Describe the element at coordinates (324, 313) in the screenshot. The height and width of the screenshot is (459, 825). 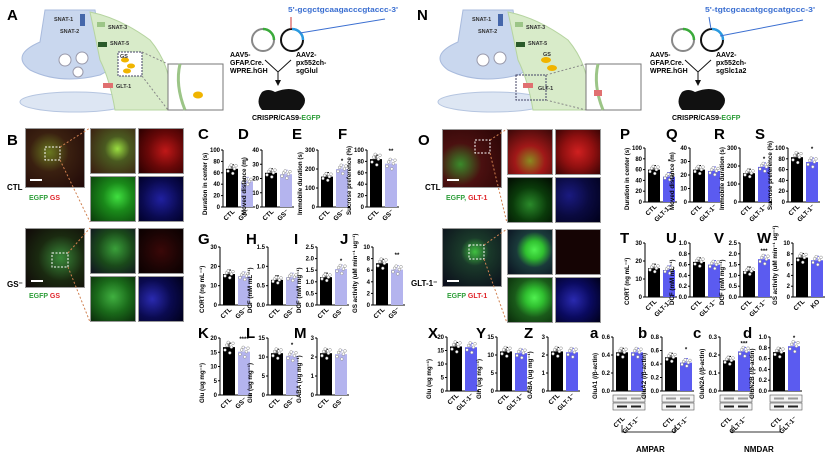
I see `category-label: CTL` at that location.